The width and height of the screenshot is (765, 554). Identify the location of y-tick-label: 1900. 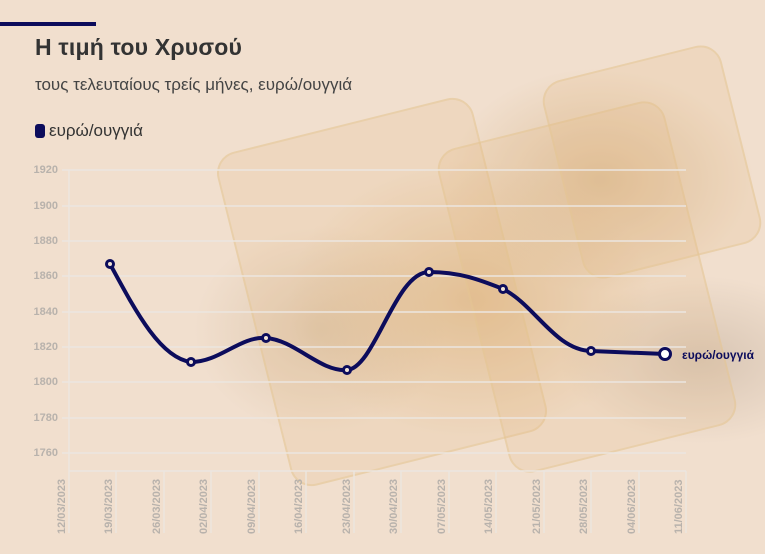
(45, 206).